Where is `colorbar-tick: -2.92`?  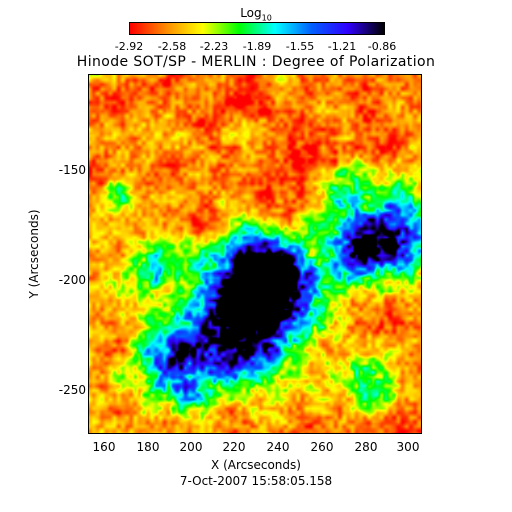 colorbar-tick: -2.92 is located at coordinates (129, 46).